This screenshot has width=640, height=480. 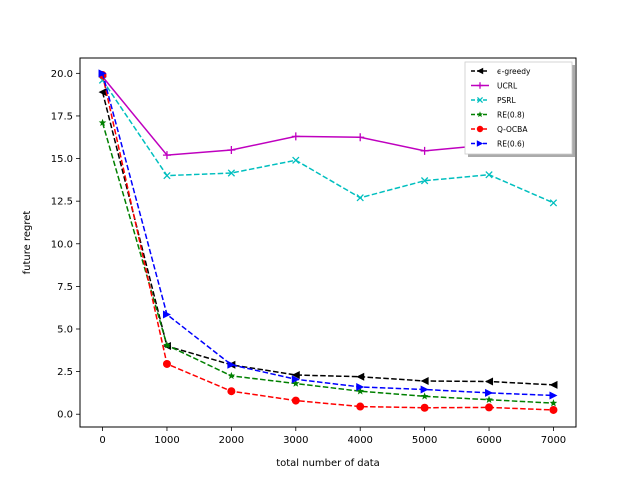 What do you see at coordinates (65, 372) in the screenshot?
I see `y-tick-label: 2.5` at bounding box center [65, 372].